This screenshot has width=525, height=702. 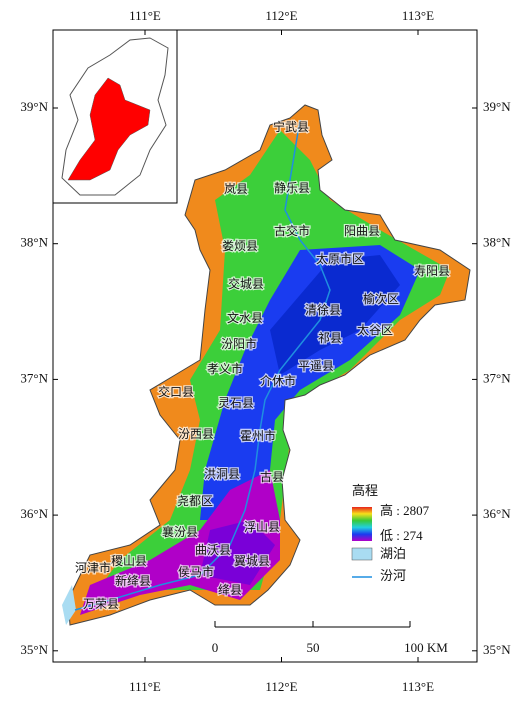 What do you see at coordinates (236, 403) in the screenshot?
I see `county-label: 灵石县` at bounding box center [236, 403].